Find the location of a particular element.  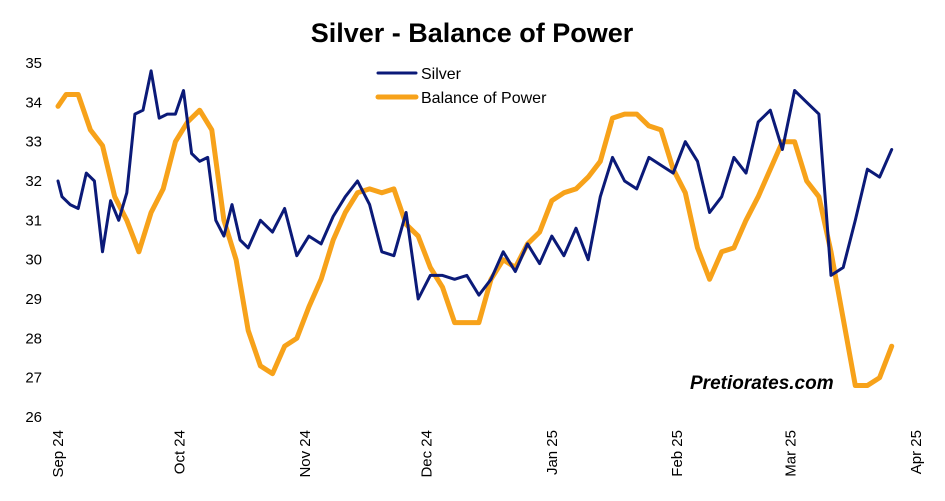

legend-label-balance-of-power: Balance of Power is located at coordinates (484, 98).